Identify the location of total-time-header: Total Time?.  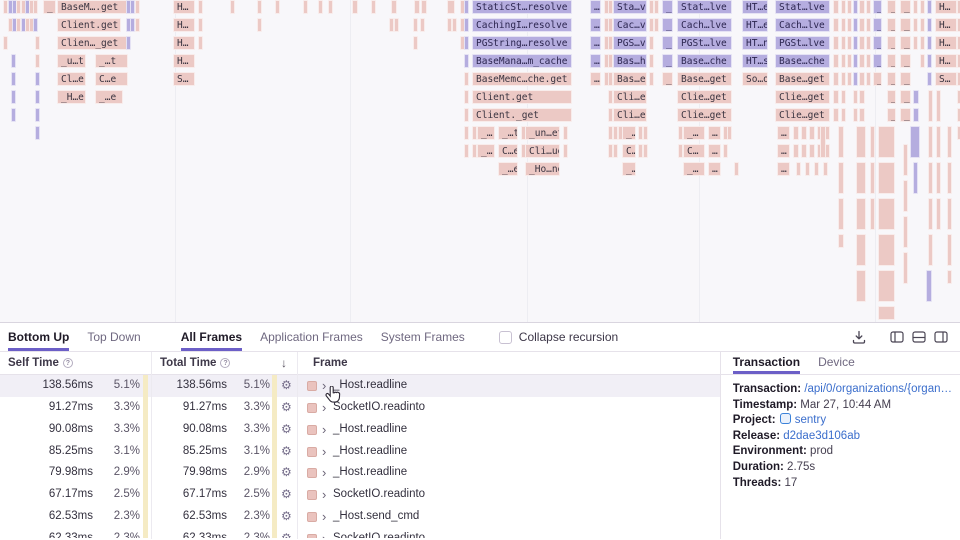
(195, 363).